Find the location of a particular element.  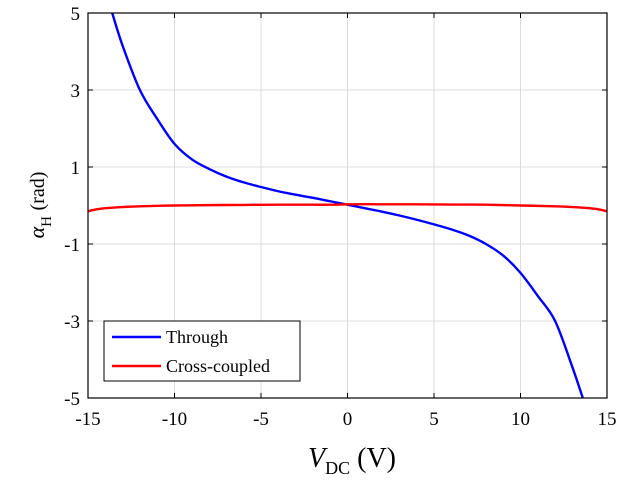

x-axis-unit: (V) is located at coordinates (376, 458).